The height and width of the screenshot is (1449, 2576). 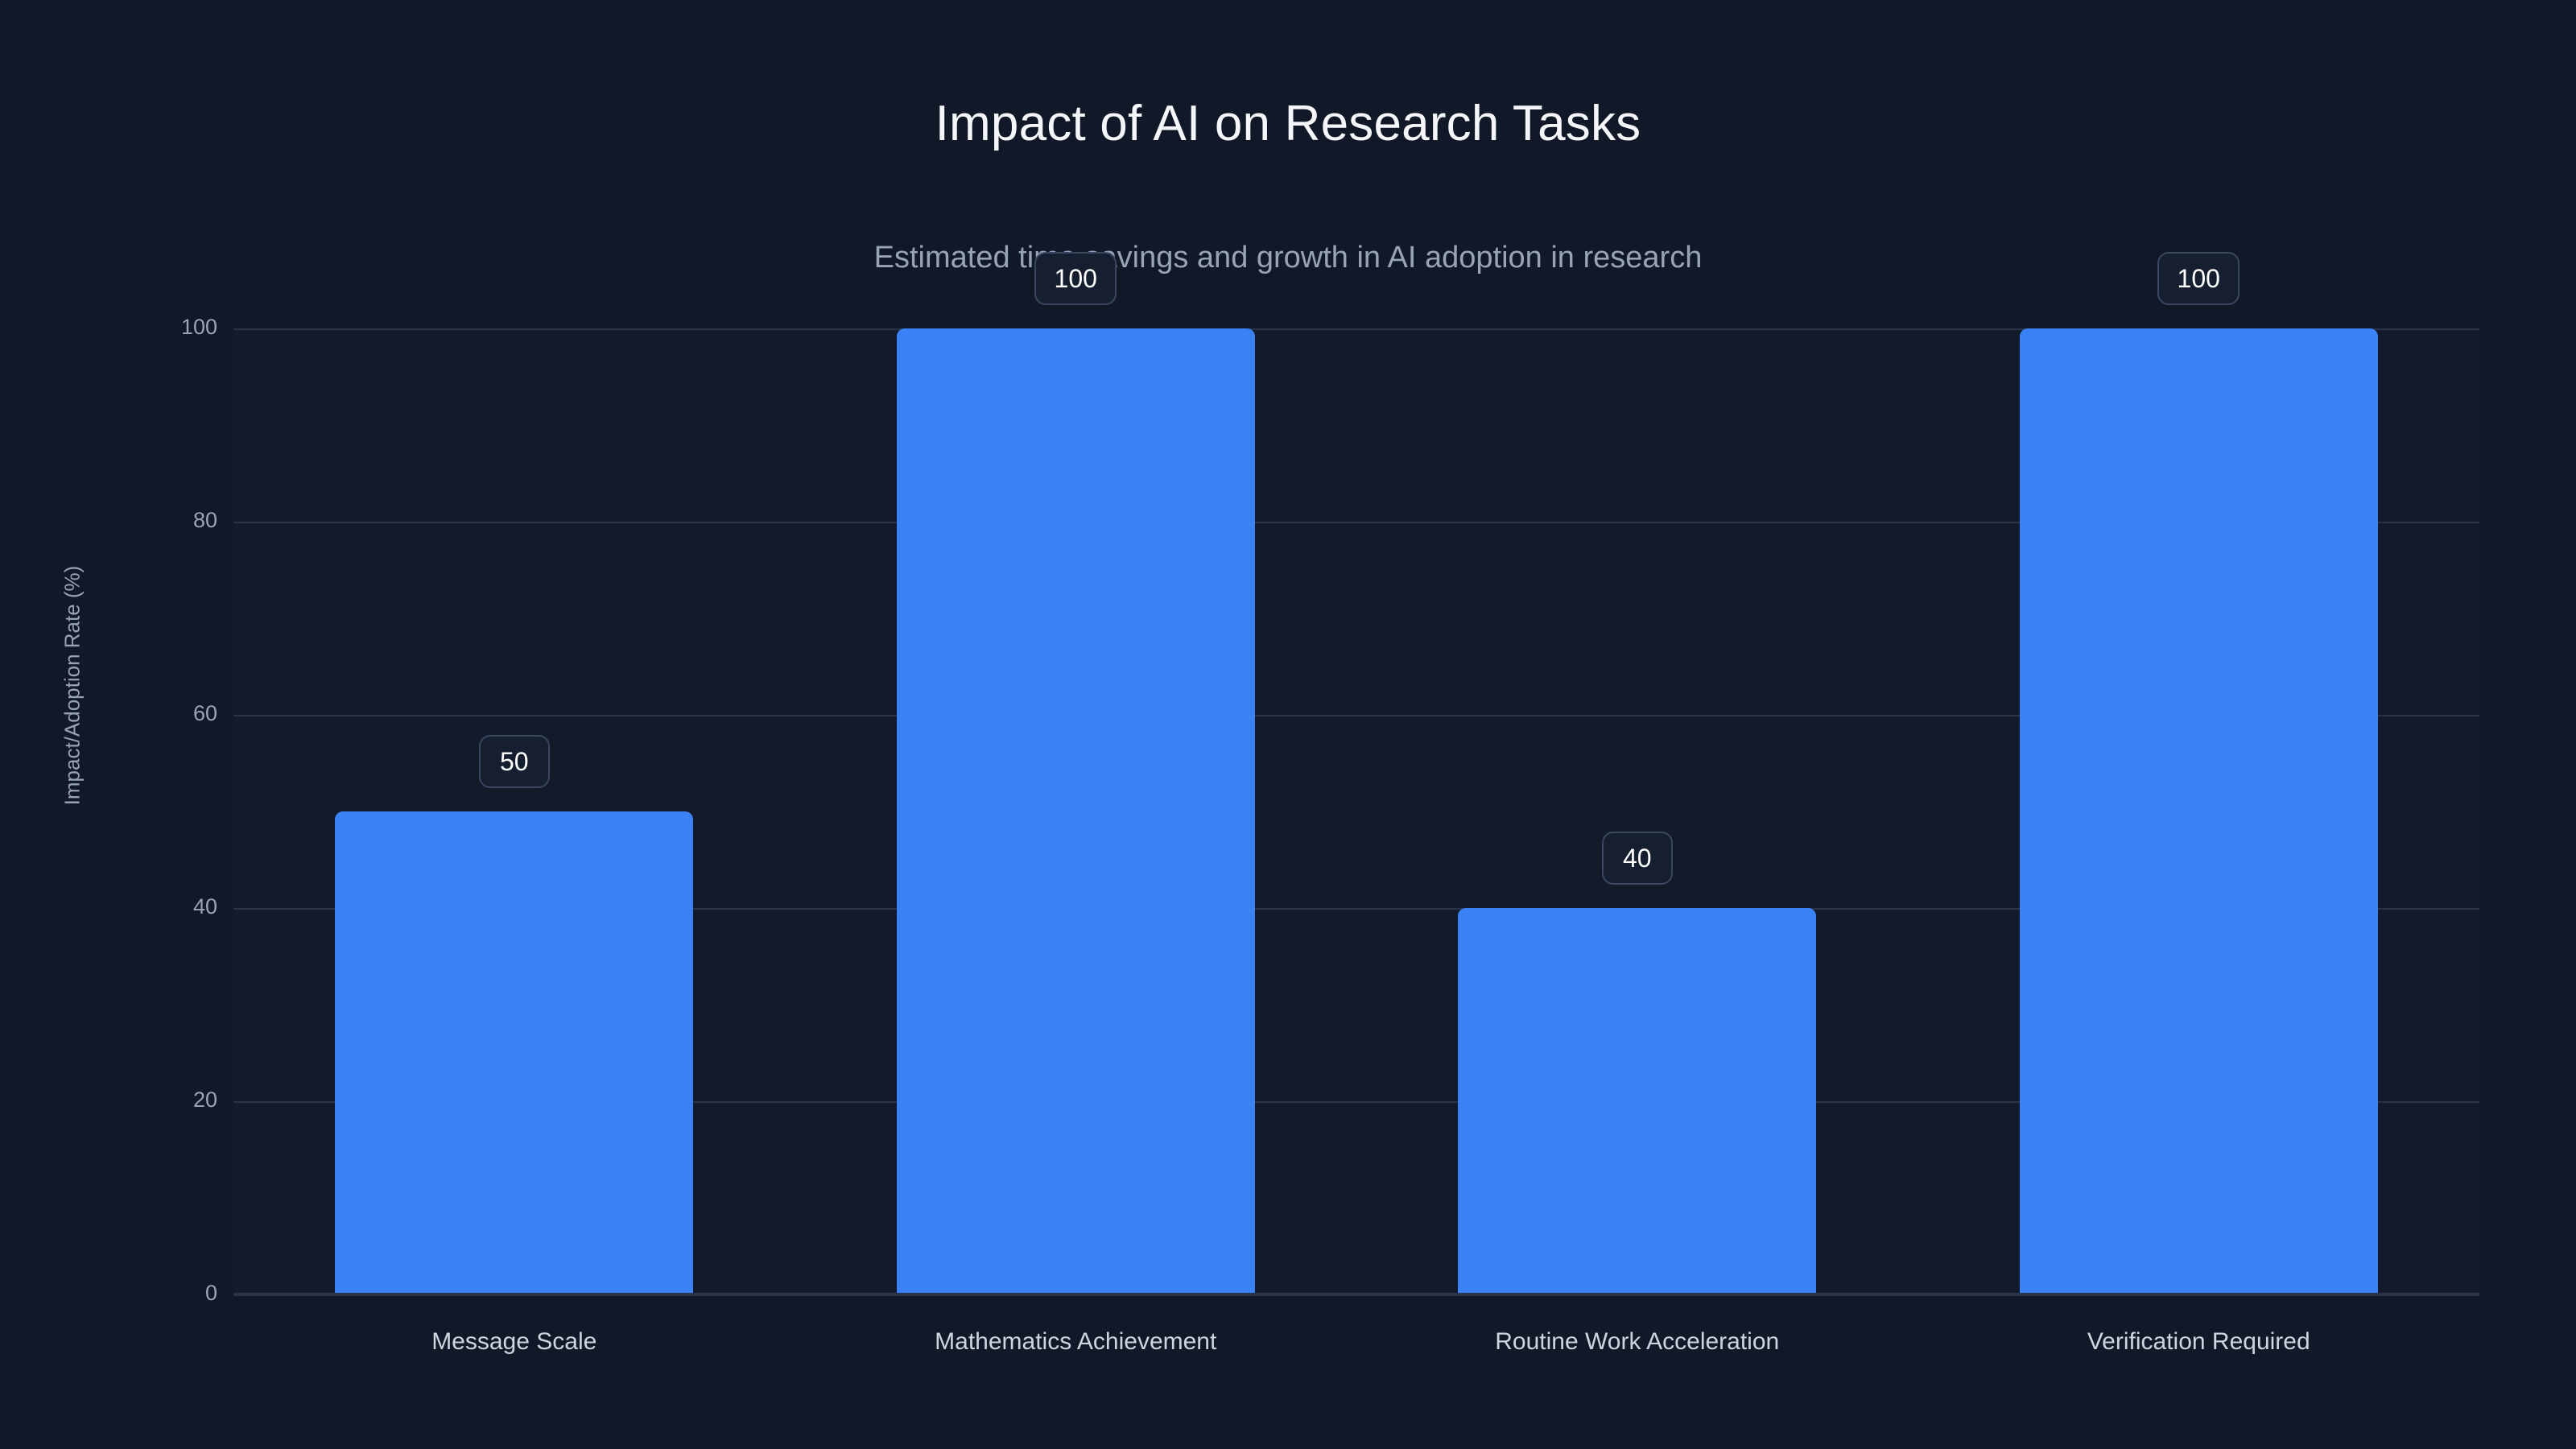 I want to click on x-axis-tick-label: Mathematics Achievement, so click(x=1076, y=1341).